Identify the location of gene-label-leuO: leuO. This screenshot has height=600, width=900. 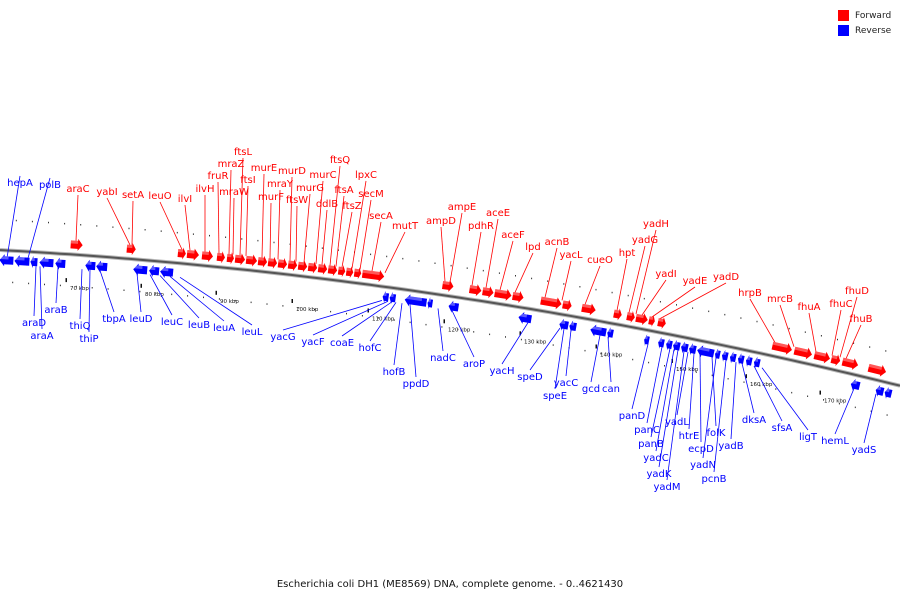
(159, 196).